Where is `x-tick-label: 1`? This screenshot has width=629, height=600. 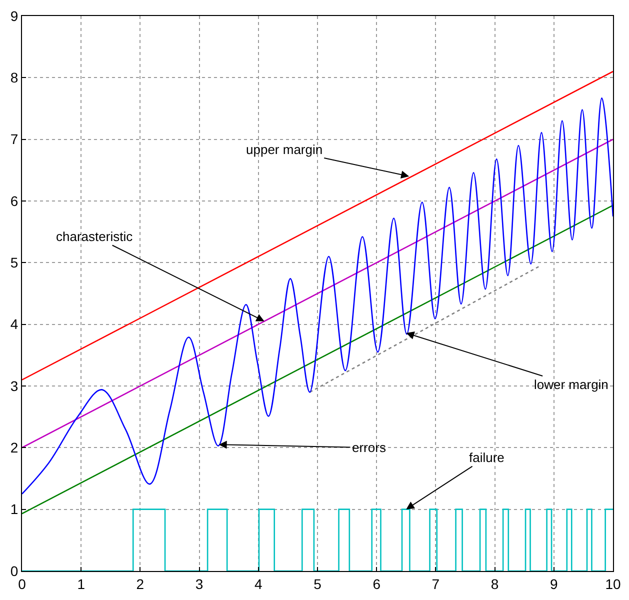 x-tick-label: 1 is located at coordinates (81, 584).